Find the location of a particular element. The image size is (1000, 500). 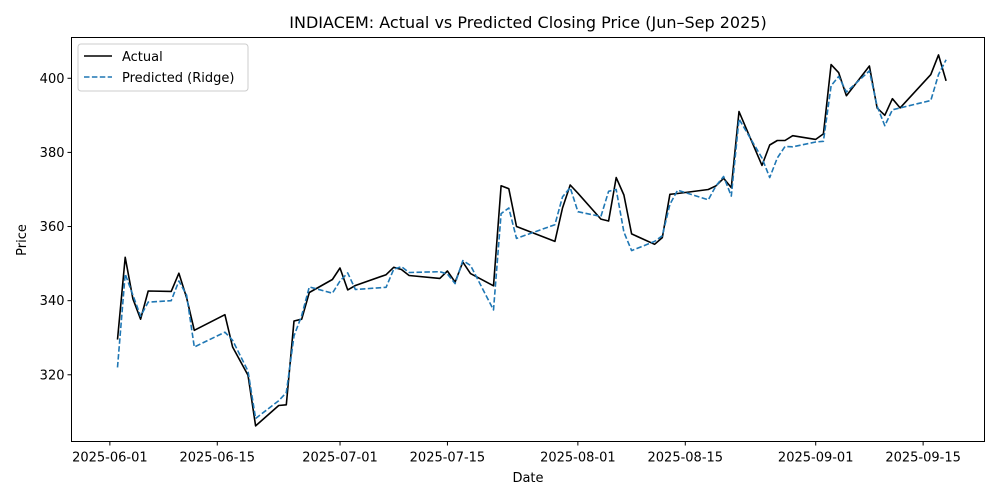

y-tick-label: 380 is located at coordinates (52, 153).